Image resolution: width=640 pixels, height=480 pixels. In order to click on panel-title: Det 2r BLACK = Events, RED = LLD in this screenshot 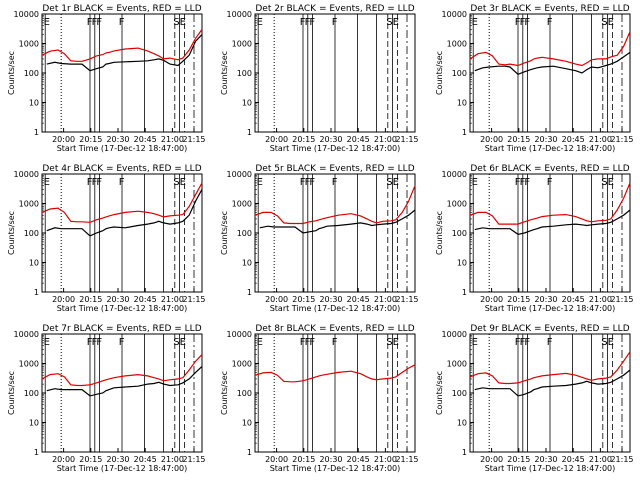, I will do `click(334, 9)`.